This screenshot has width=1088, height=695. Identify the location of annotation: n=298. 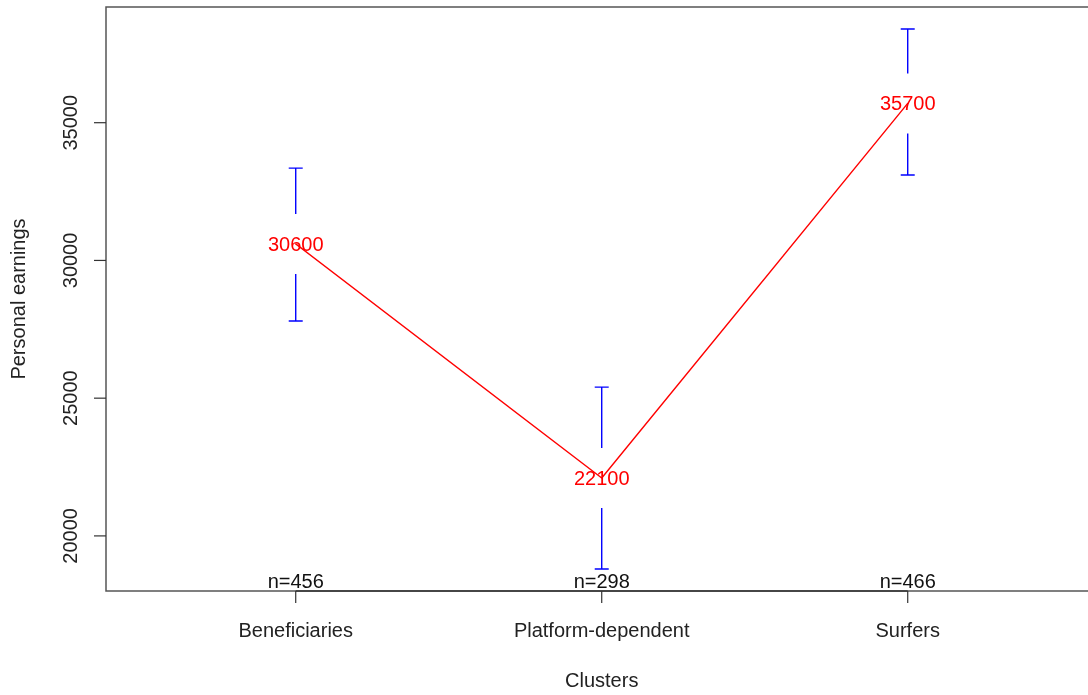
(601, 581).